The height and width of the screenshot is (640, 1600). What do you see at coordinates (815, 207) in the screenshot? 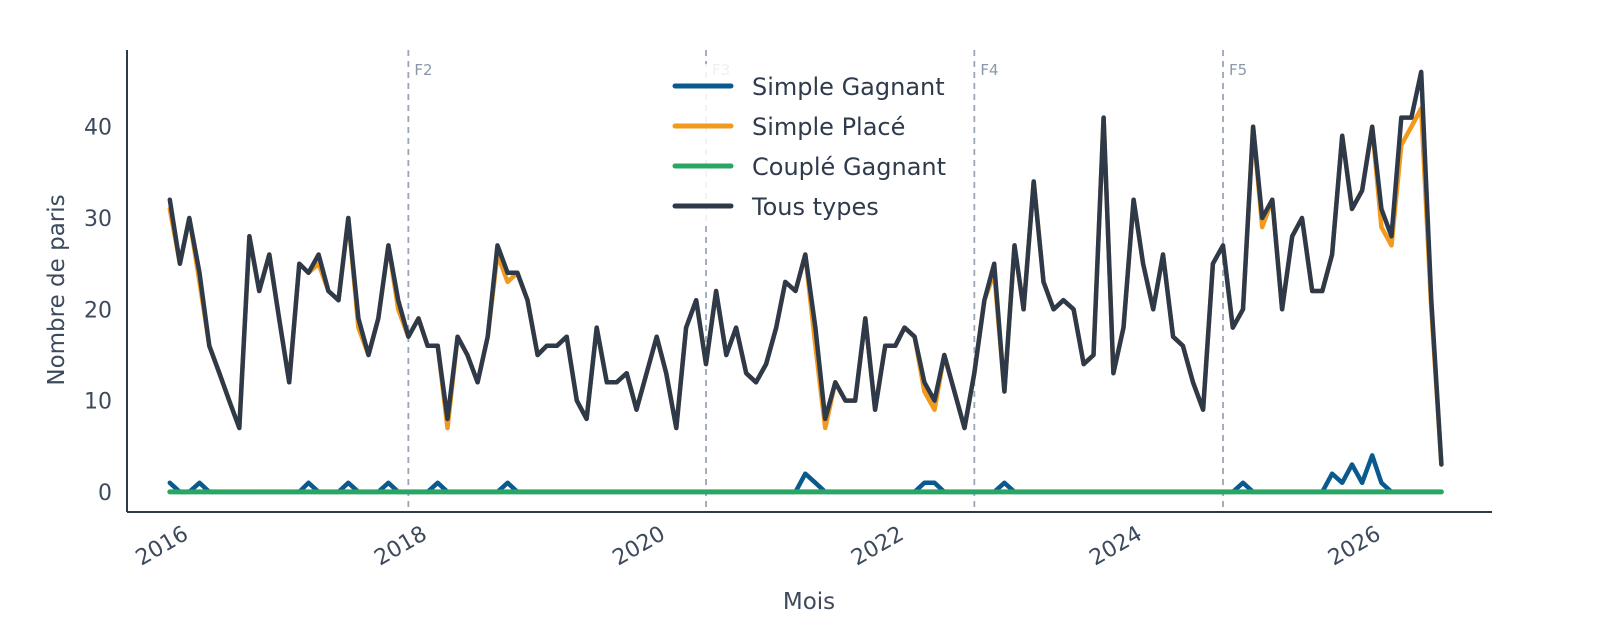
I see `legend-label: Tous types` at bounding box center [815, 207].